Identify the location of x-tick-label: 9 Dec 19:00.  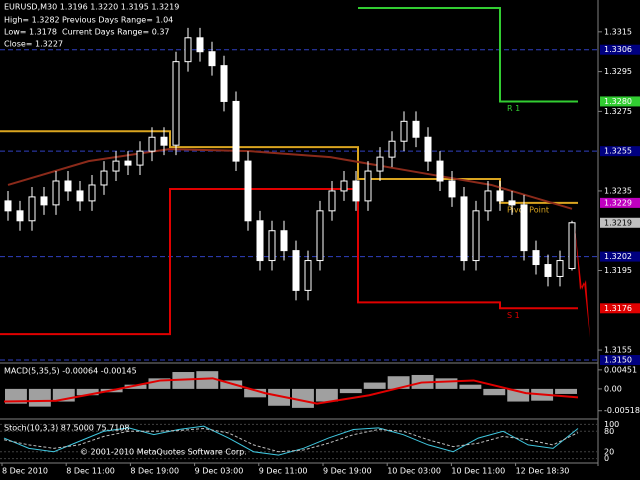
(347, 471).